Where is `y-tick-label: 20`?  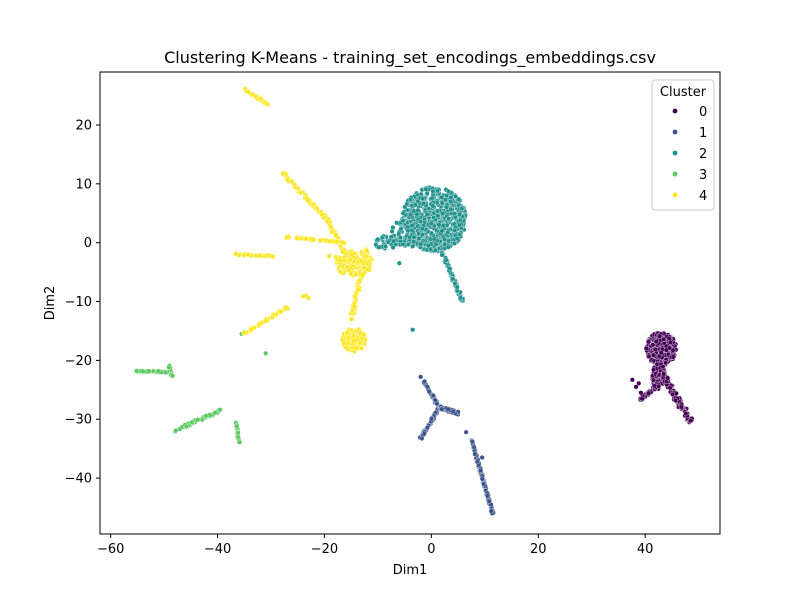
y-tick-label: 20 is located at coordinates (83, 125).